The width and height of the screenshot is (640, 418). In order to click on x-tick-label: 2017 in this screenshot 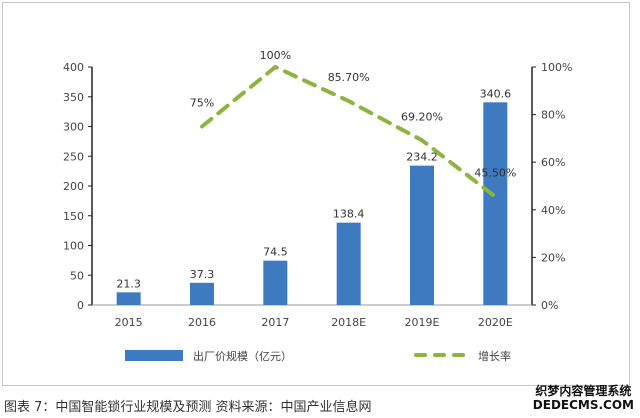, I will do `click(275, 322)`.